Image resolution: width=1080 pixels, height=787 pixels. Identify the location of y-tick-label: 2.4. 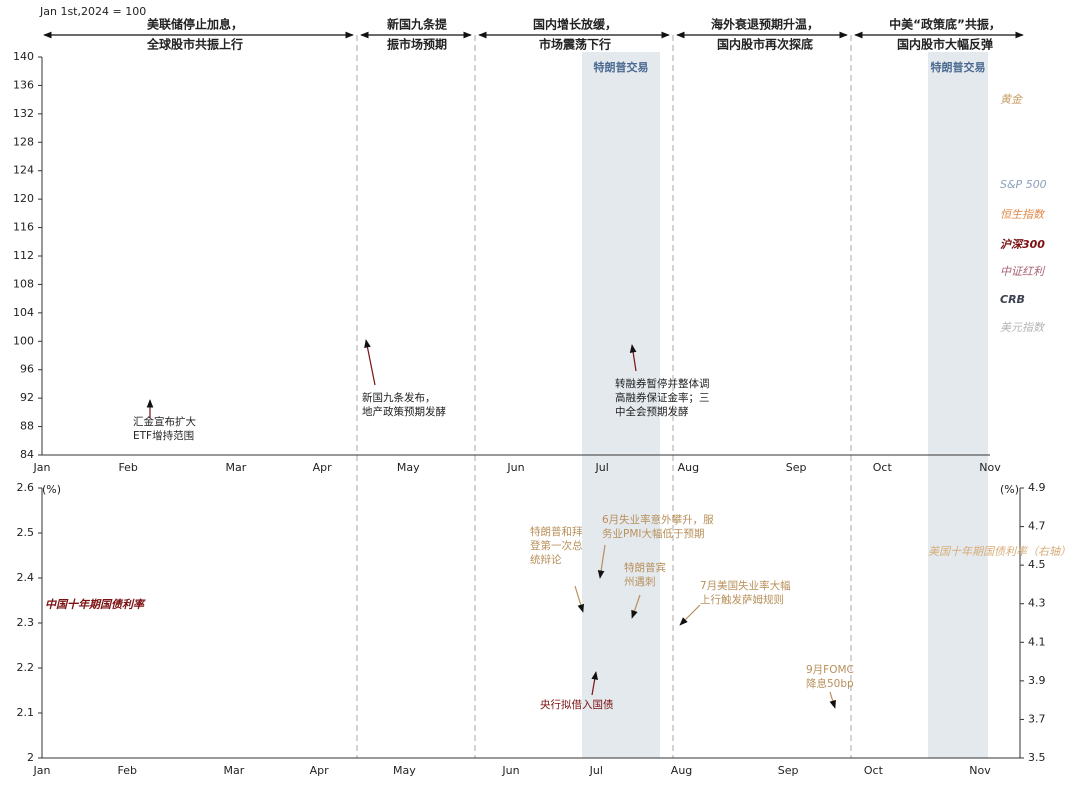
(26, 577).